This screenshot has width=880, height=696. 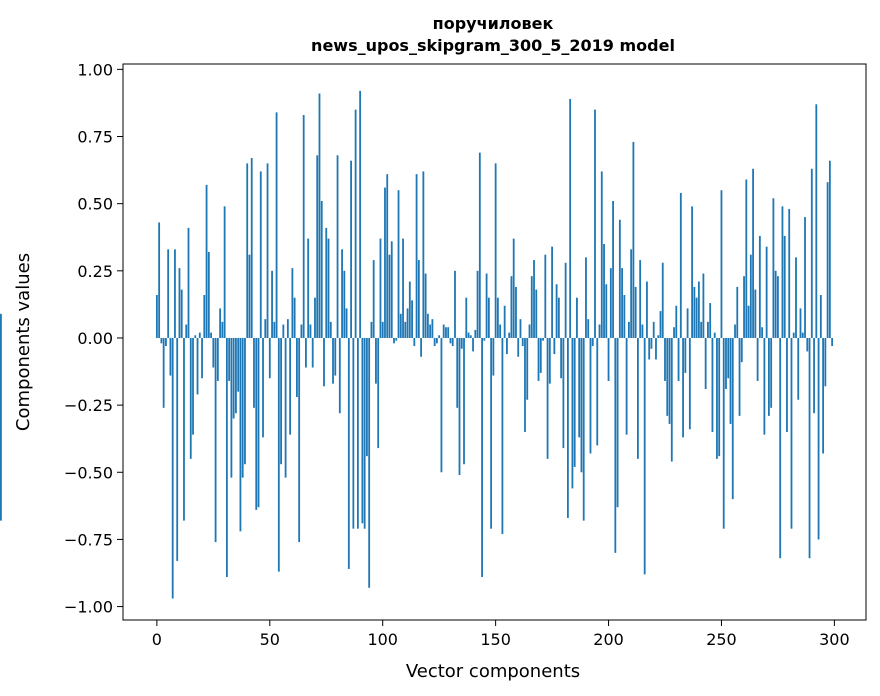 I want to click on x-axis-label: Vector components, so click(x=493, y=671).